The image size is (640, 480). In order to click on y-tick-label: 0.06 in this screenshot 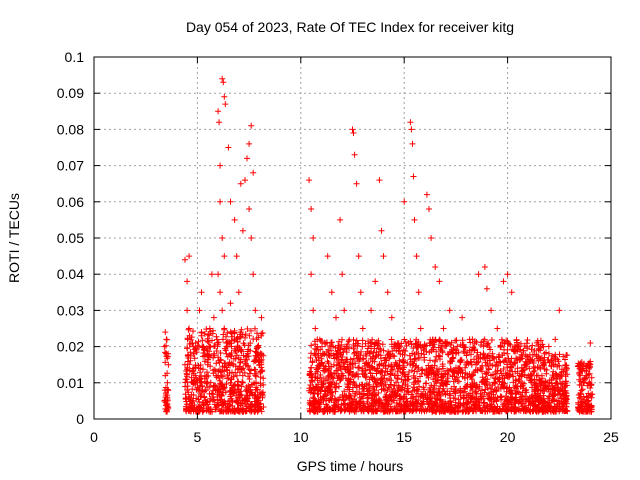, I will do `click(70, 202)`.